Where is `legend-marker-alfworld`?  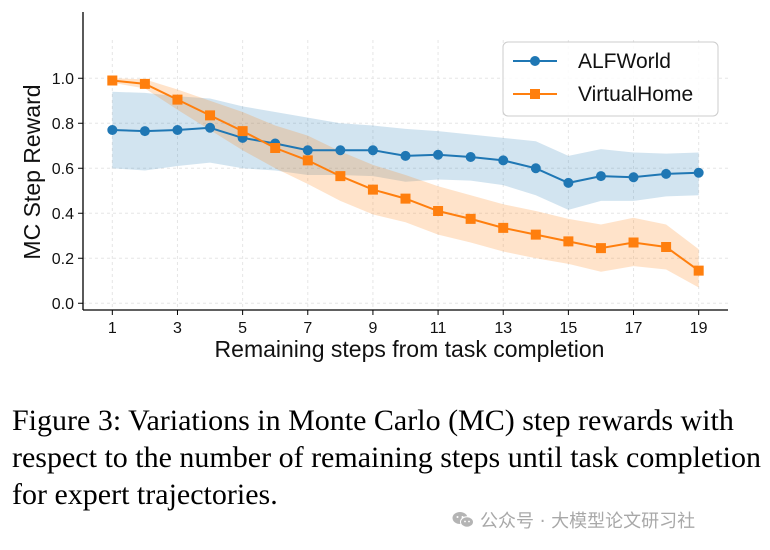
legend-marker-alfworld is located at coordinates (535, 61).